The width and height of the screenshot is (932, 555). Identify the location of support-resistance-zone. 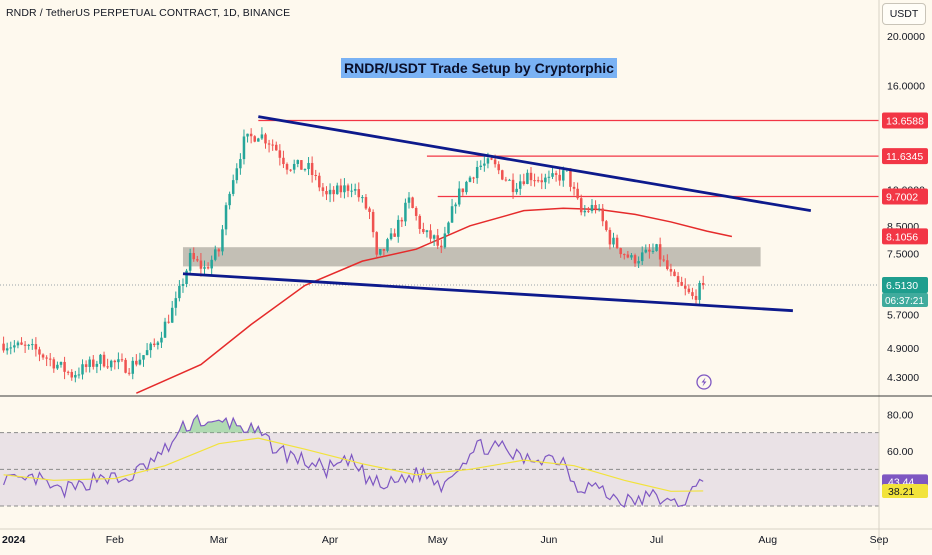
(471, 257).